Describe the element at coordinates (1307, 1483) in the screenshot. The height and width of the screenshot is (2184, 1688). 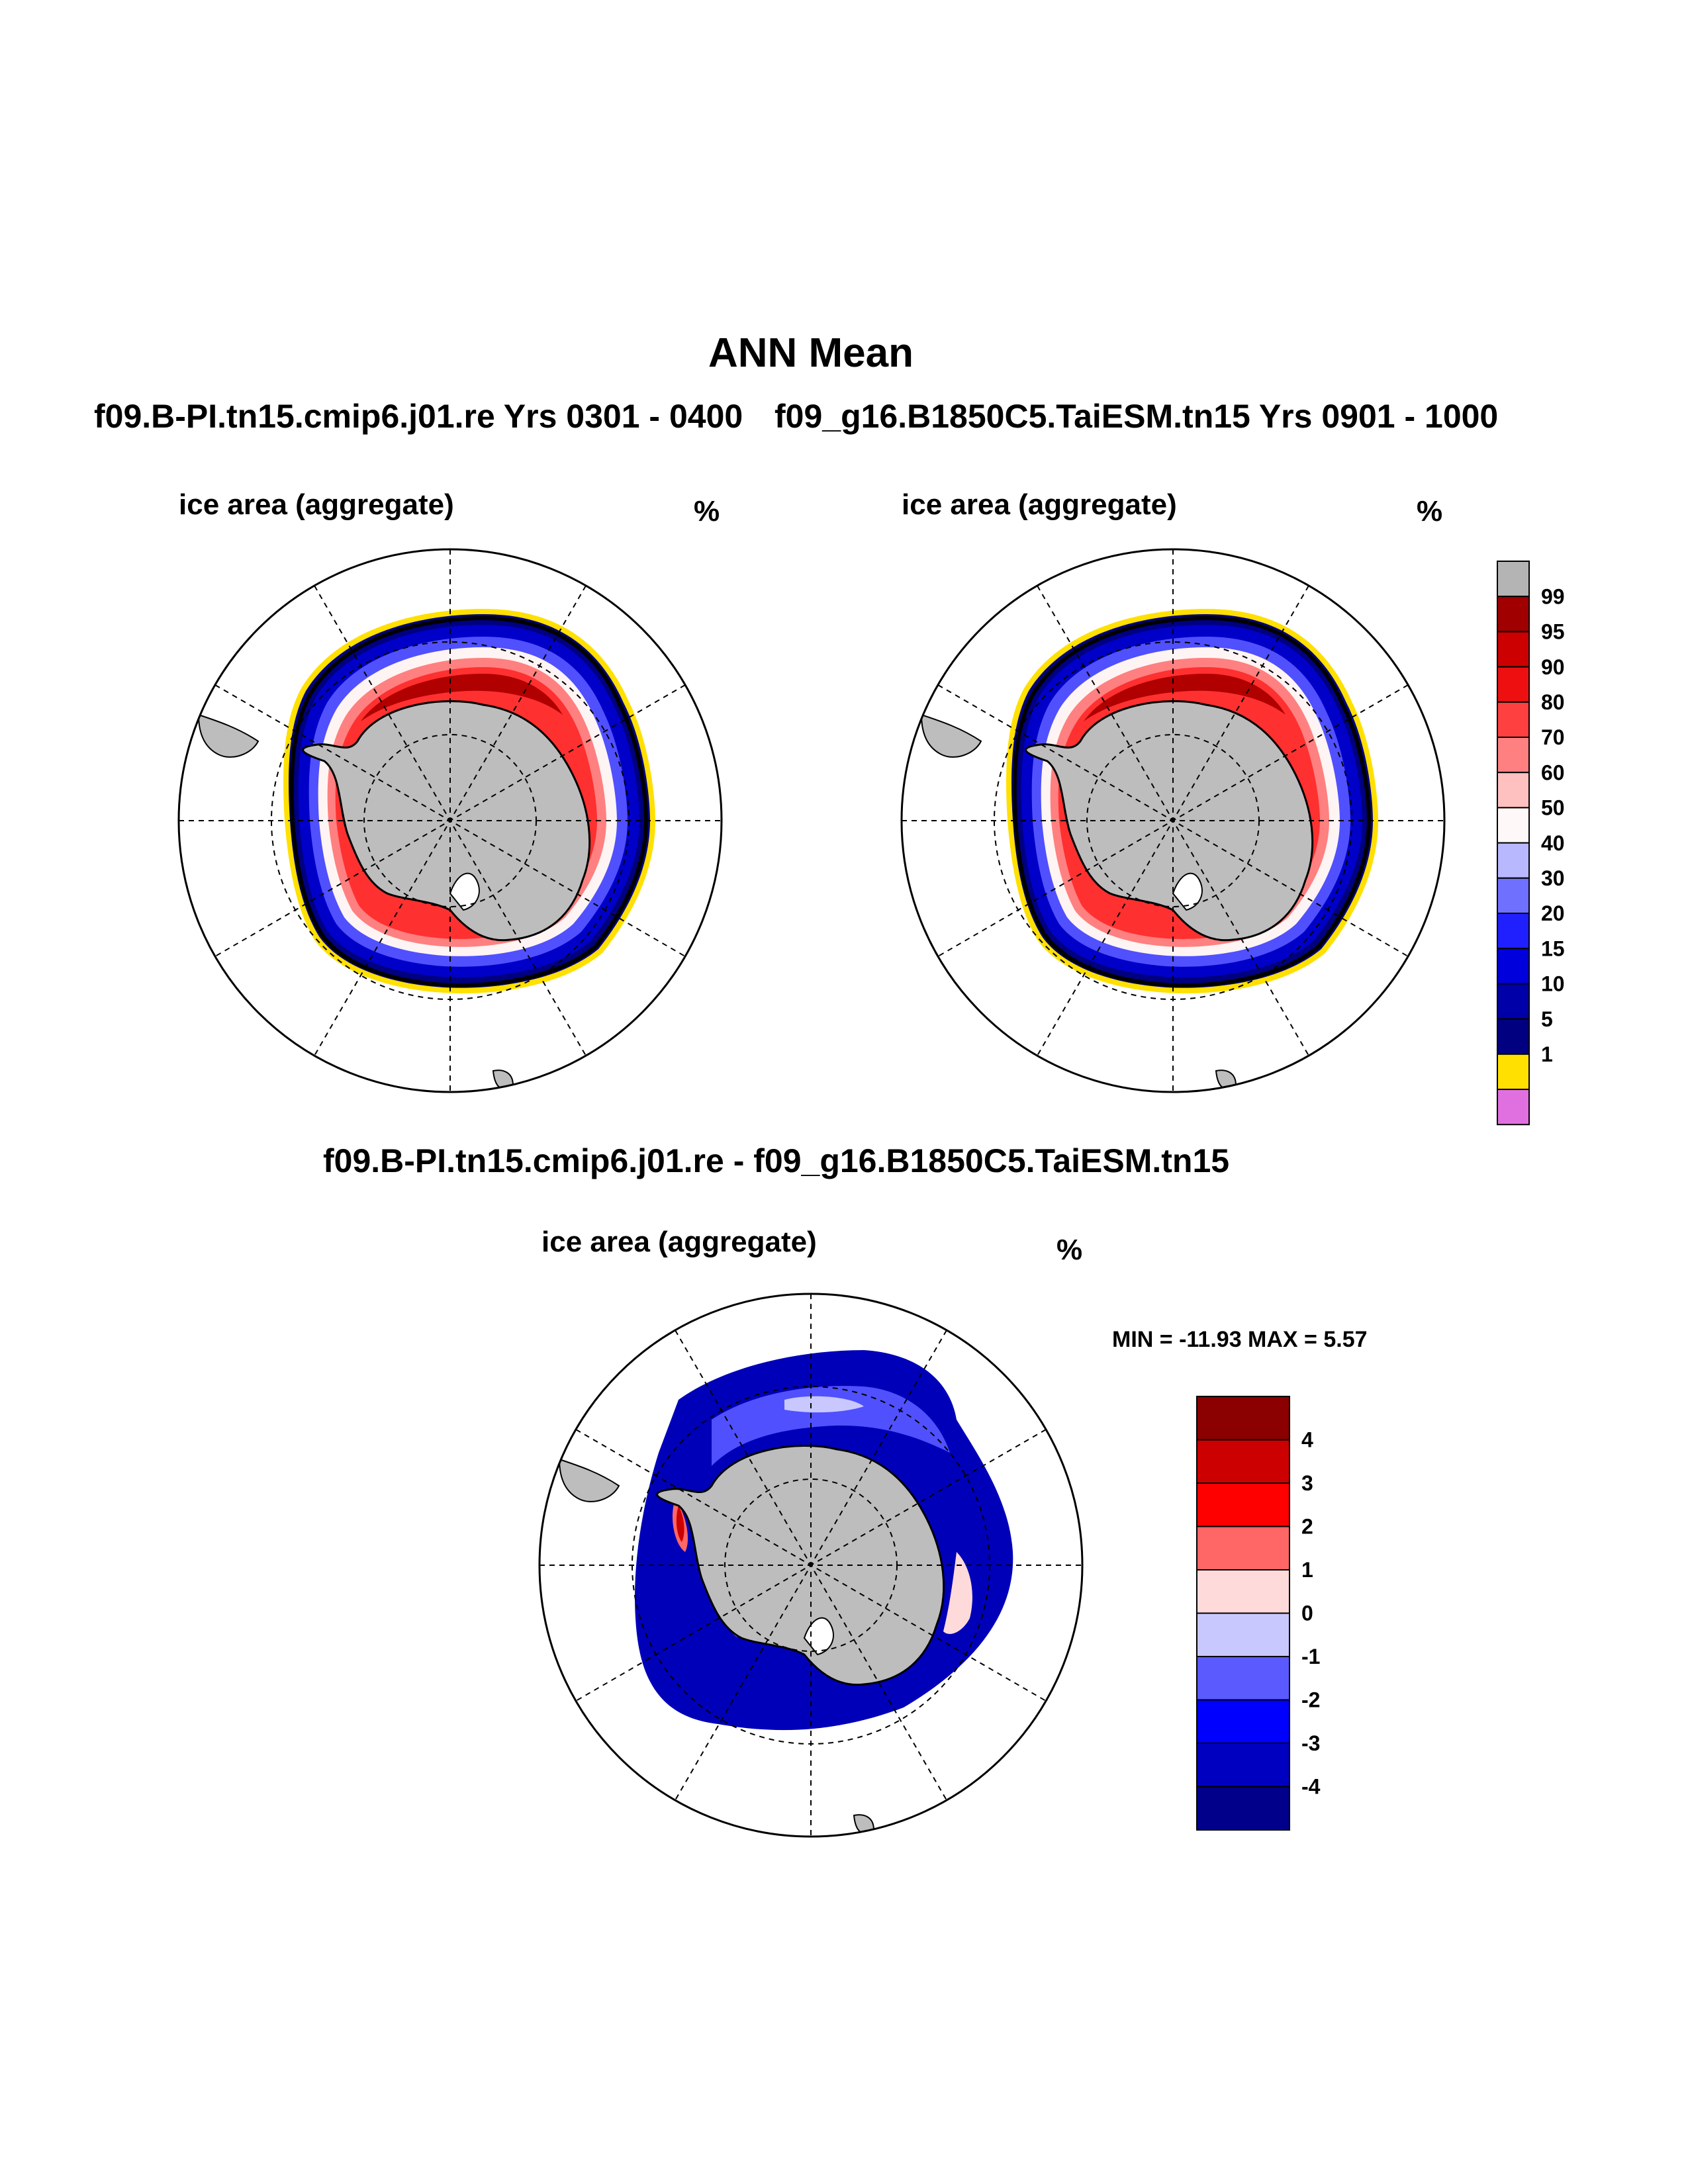
I see `colorbar-diff-label: 3` at that location.